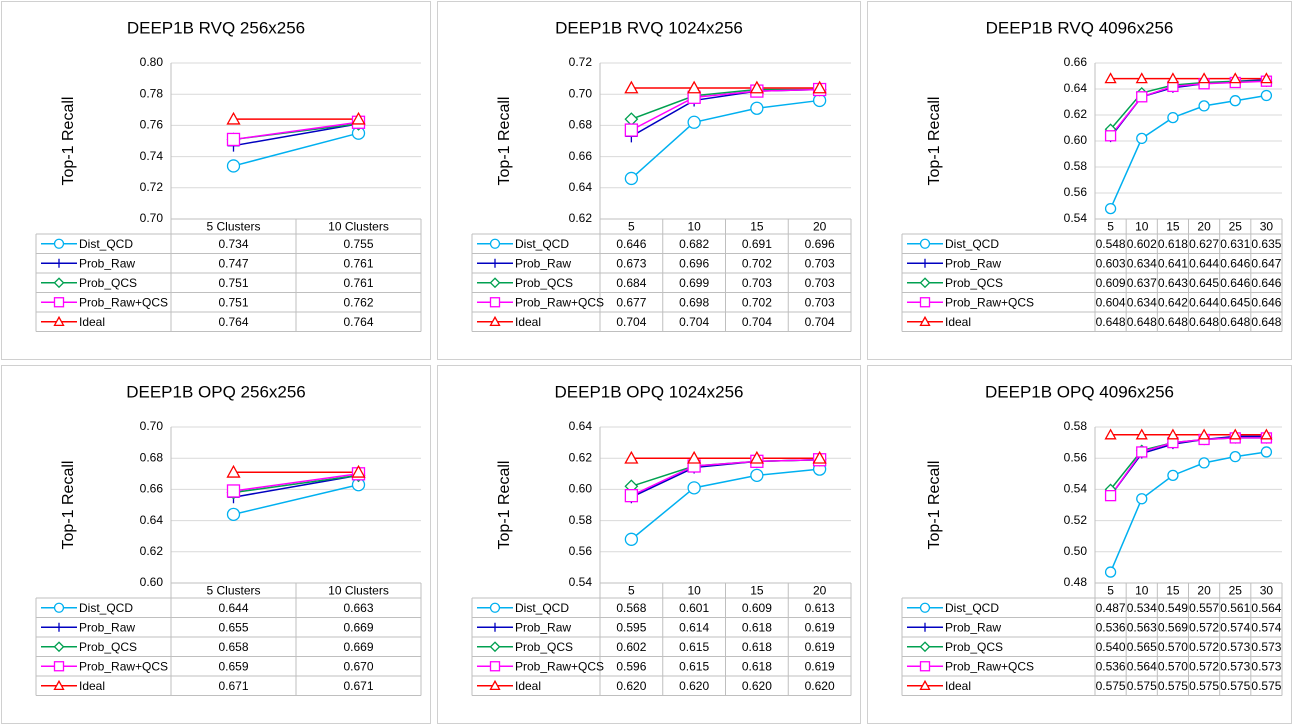 The width and height of the screenshot is (1293, 726). What do you see at coordinates (1076, 520) in the screenshot?
I see `y-tick-label: 0.52` at bounding box center [1076, 520].